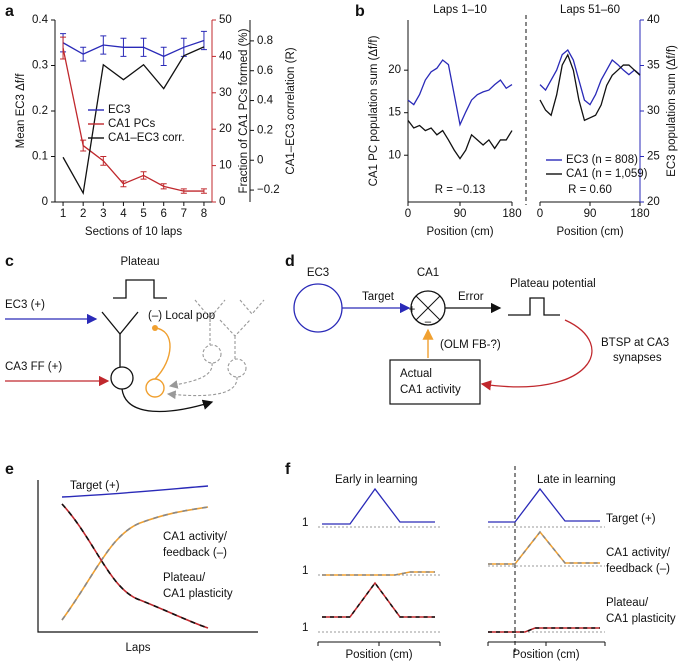  I want to click on x-axes, so click(461, 643).